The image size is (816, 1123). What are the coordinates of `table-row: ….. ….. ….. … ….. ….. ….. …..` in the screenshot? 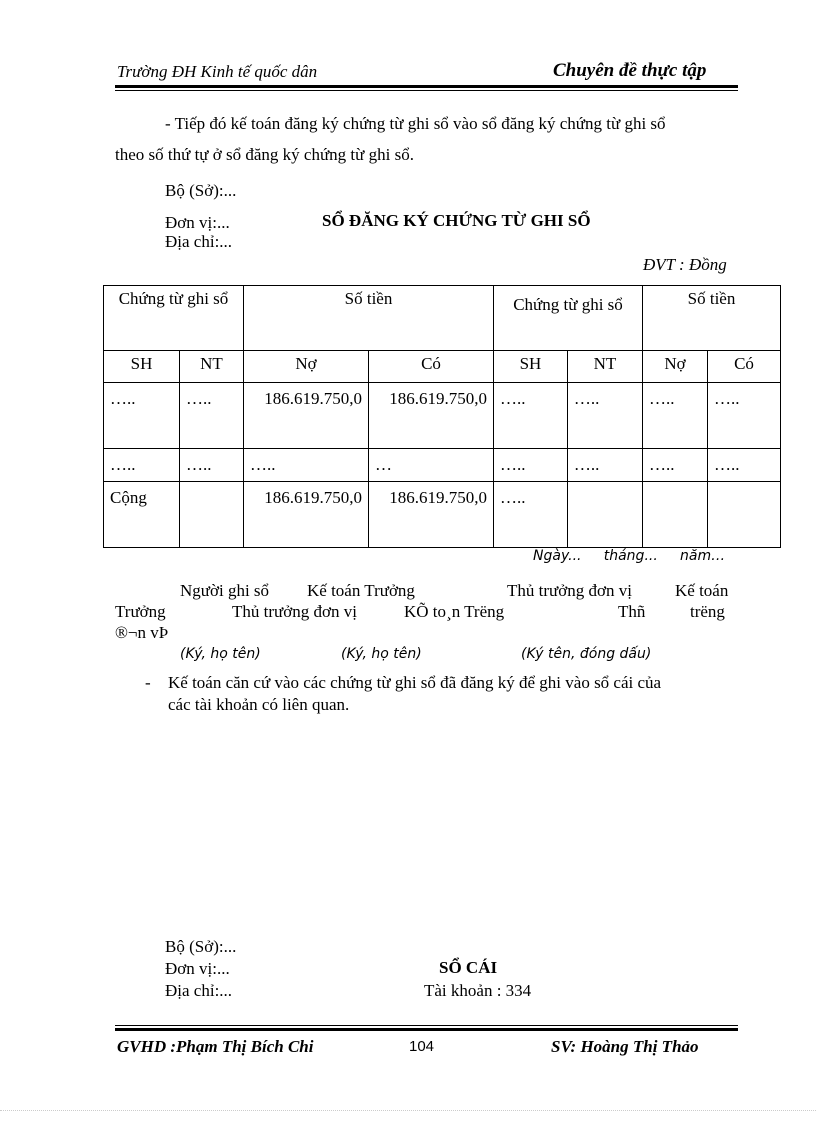 It's located at (442, 465).